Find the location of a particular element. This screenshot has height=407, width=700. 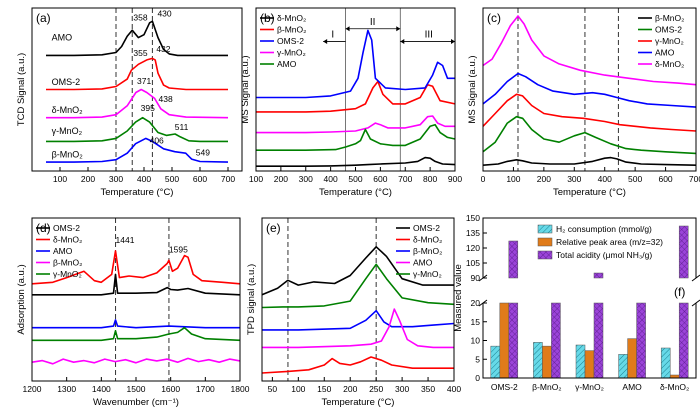

x-tick-label: 1400 is located at coordinates (101, 389).